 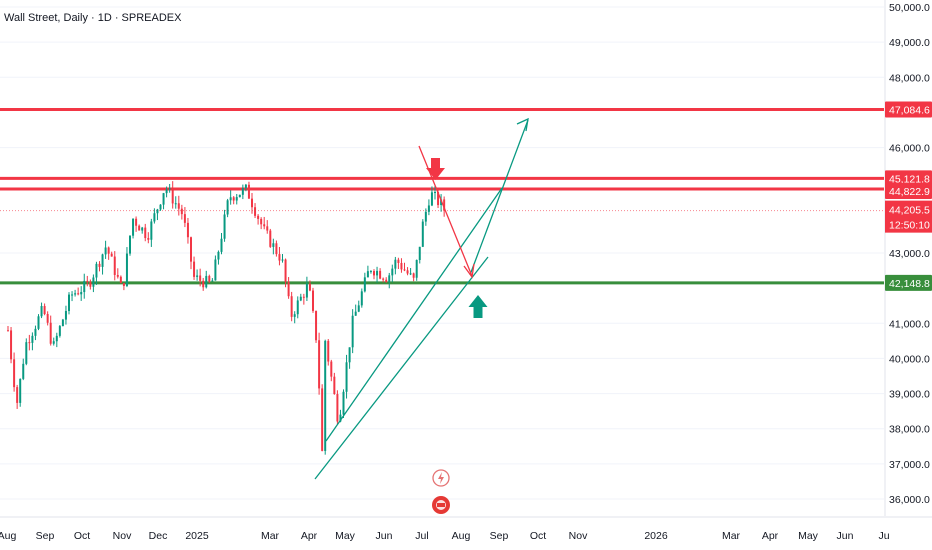 I want to click on time-tick-label: Oct, so click(x=82, y=536).